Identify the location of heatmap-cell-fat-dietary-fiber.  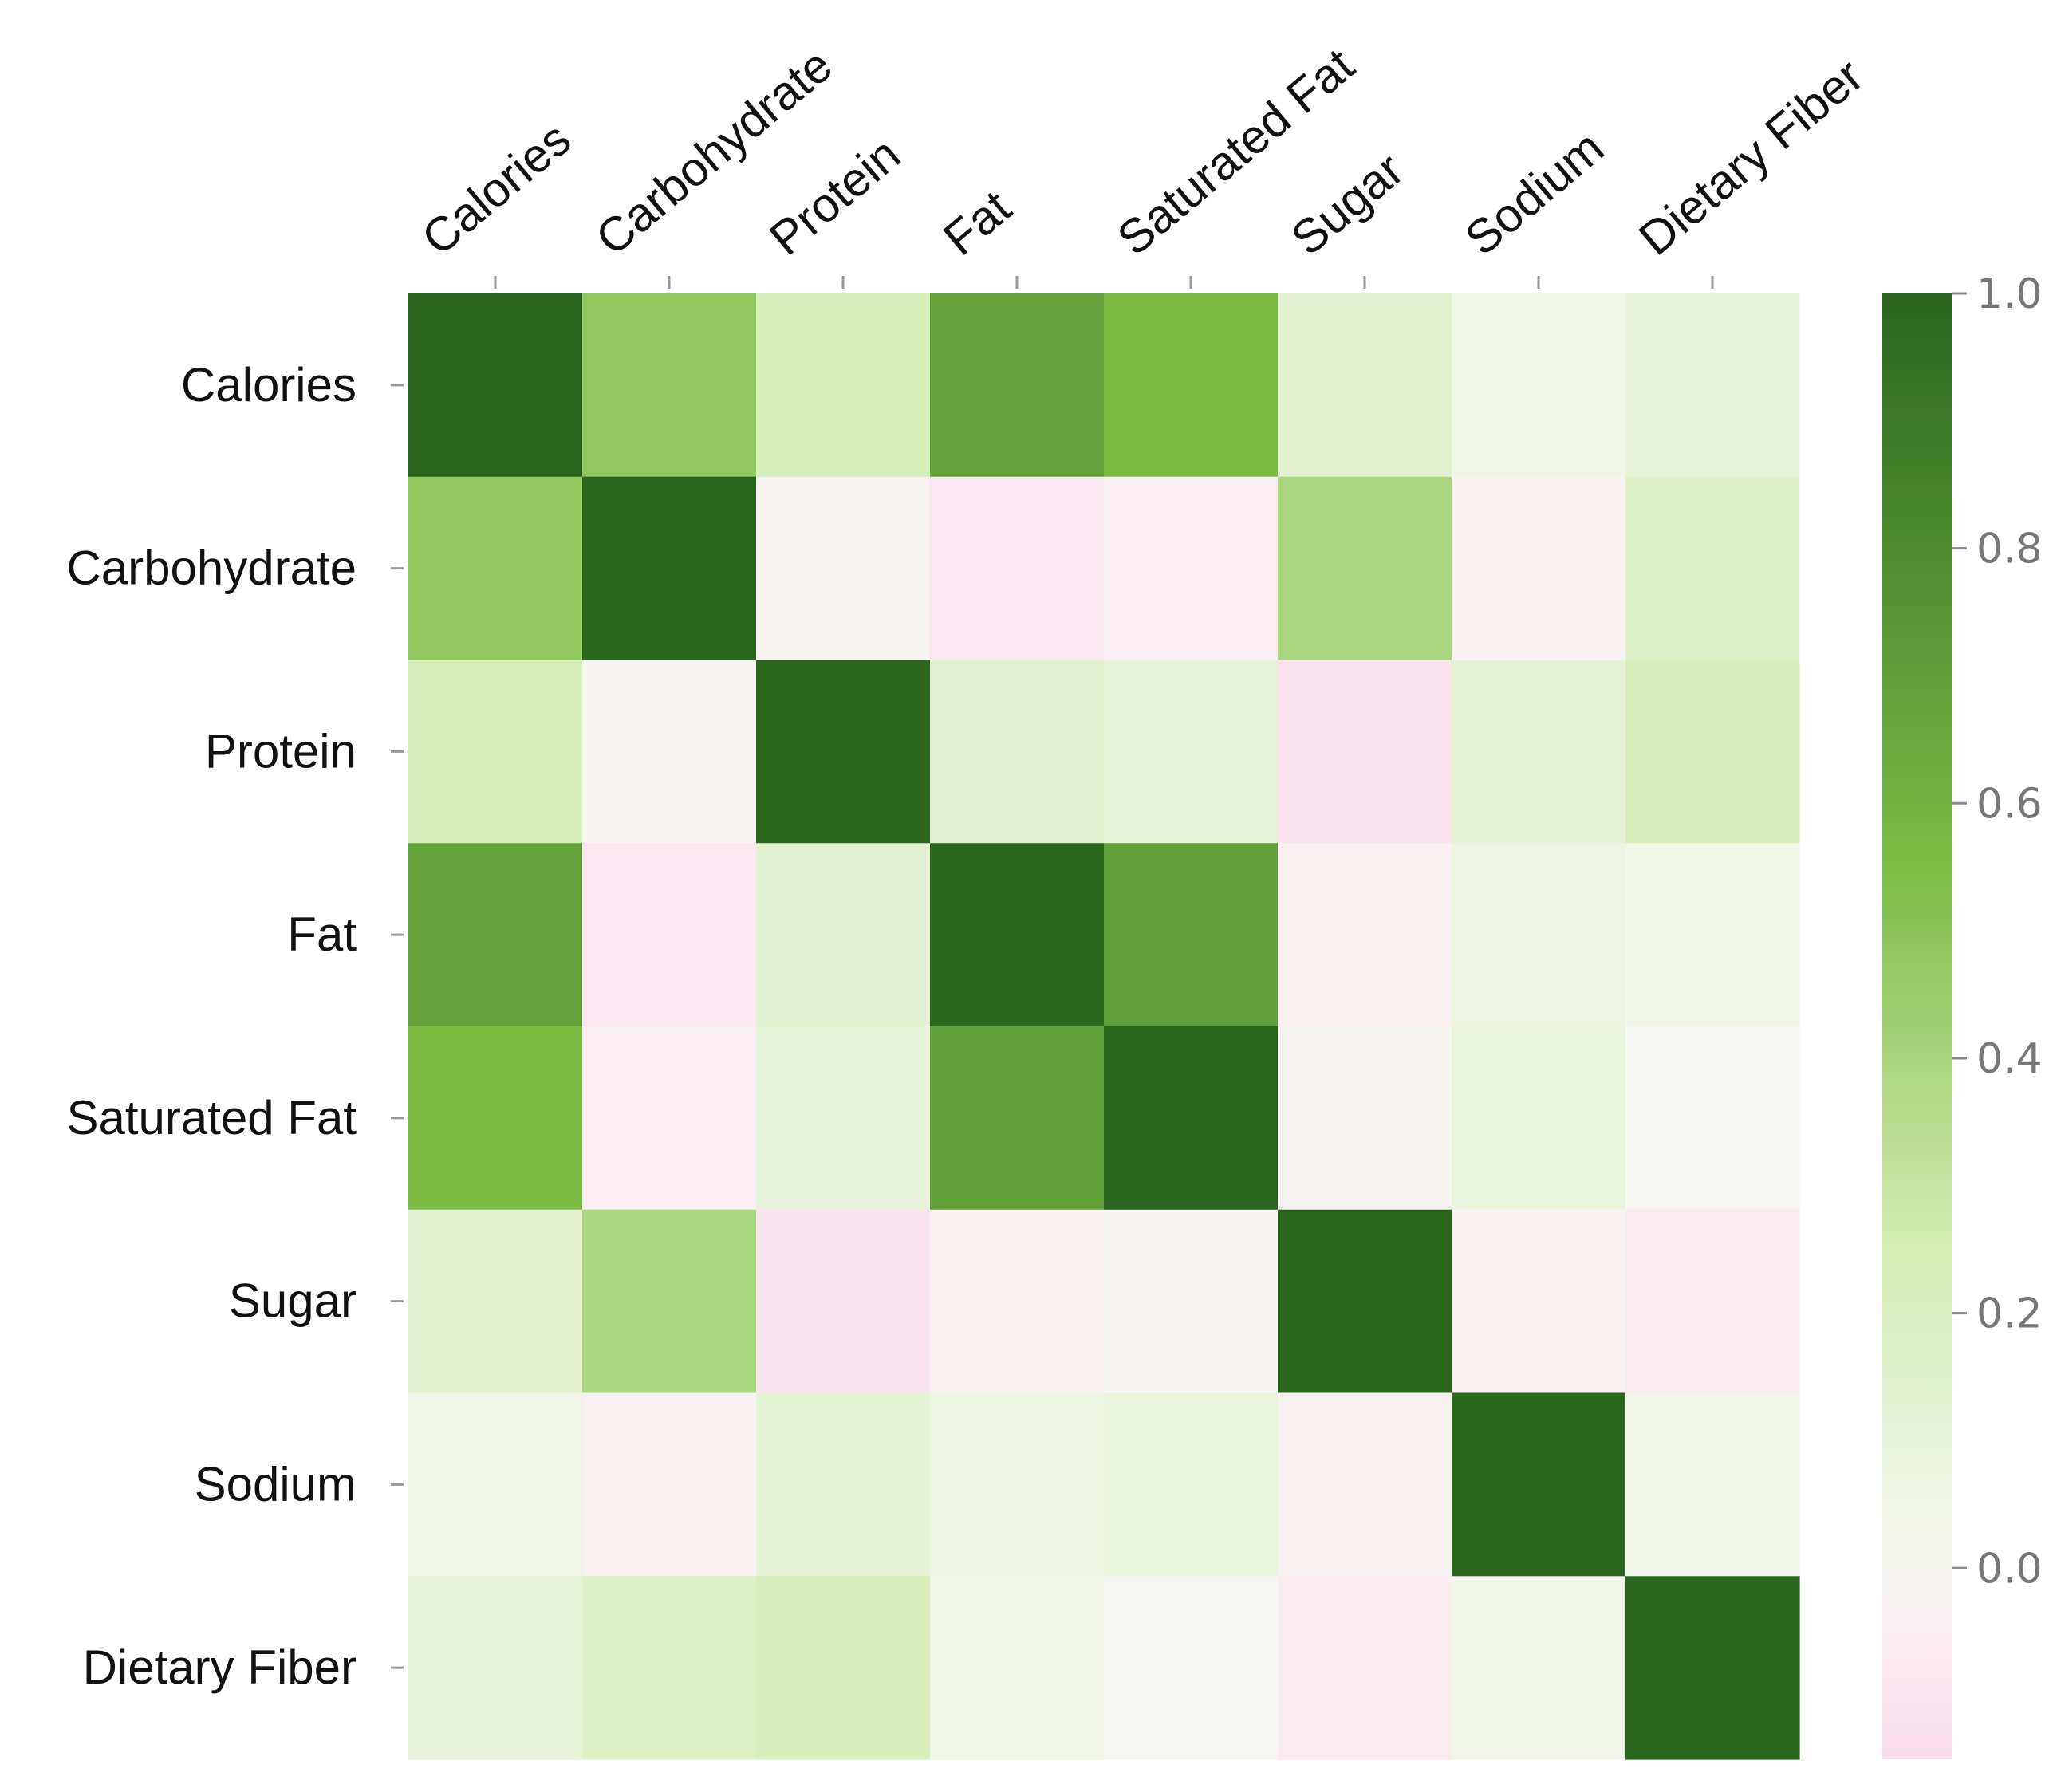
(1712, 935).